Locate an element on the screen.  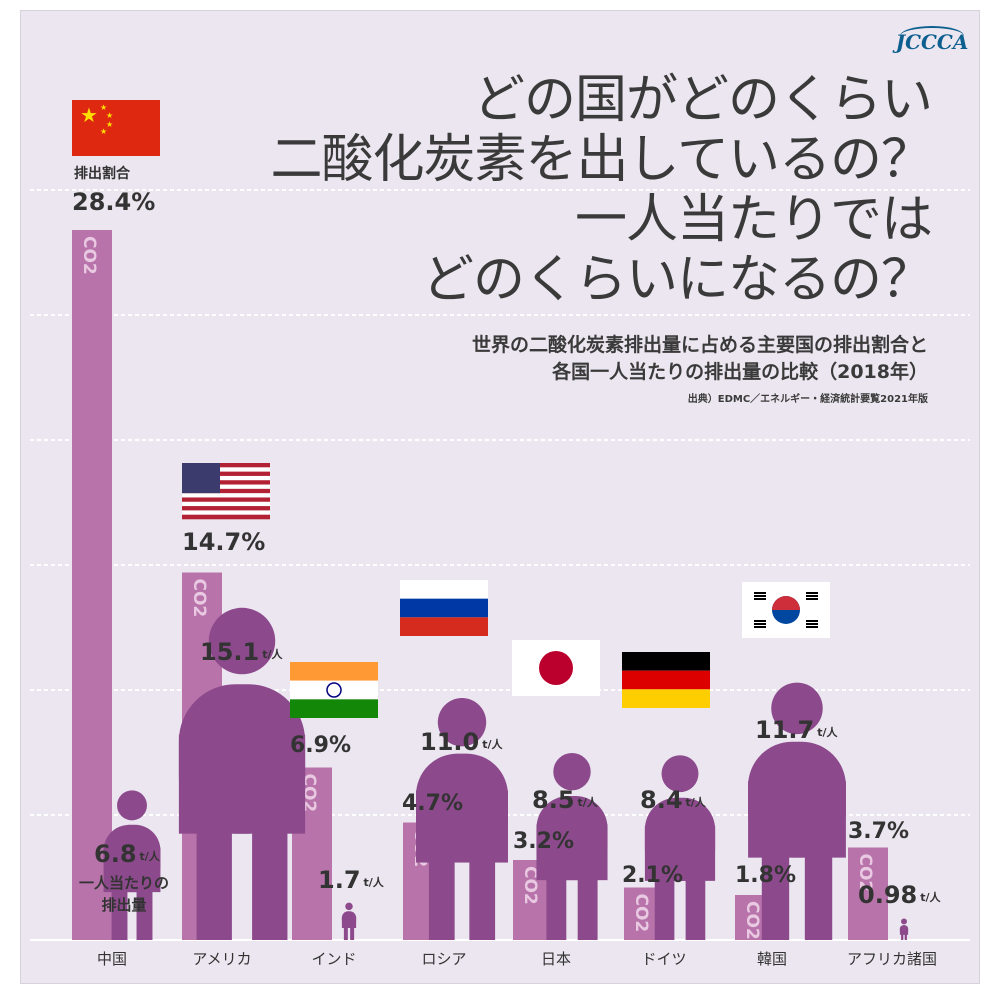
share-caption: 排出割合 is located at coordinates (102, 173).